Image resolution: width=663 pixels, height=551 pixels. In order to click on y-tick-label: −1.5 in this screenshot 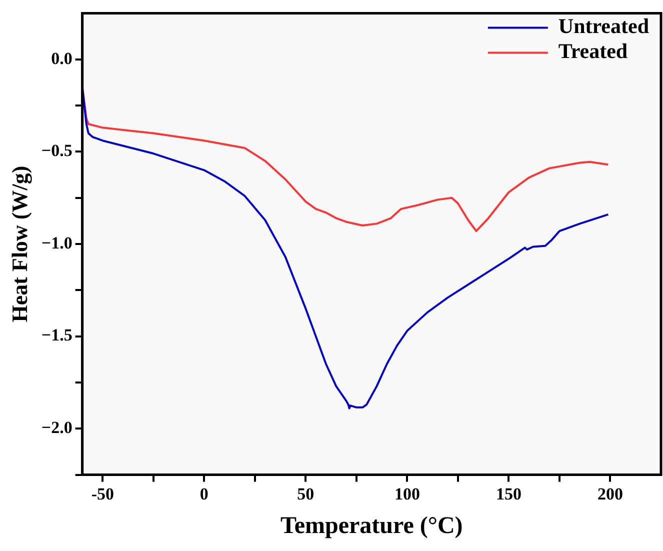, I will do `click(56, 335)`.